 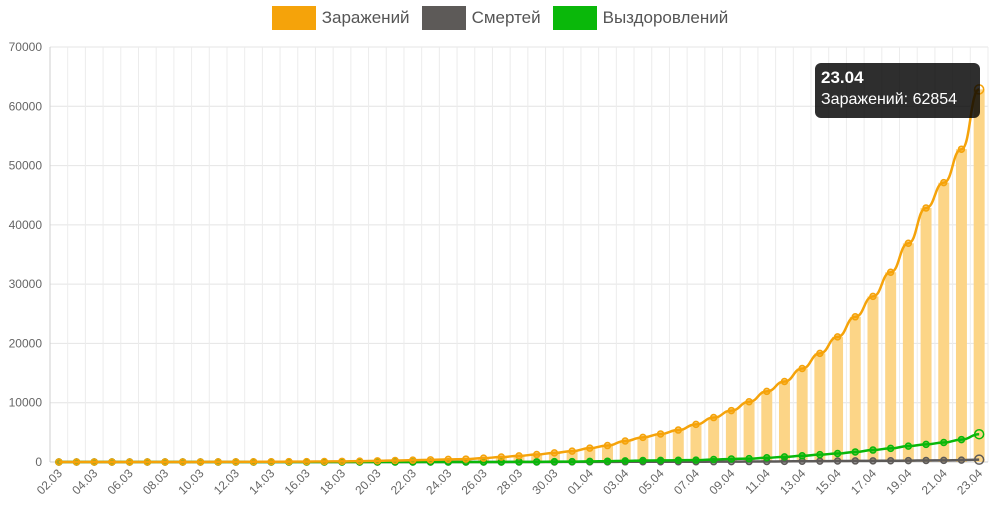 I want to click on legend-label-recovered: Выздоровлений, so click(x=666, y=18).